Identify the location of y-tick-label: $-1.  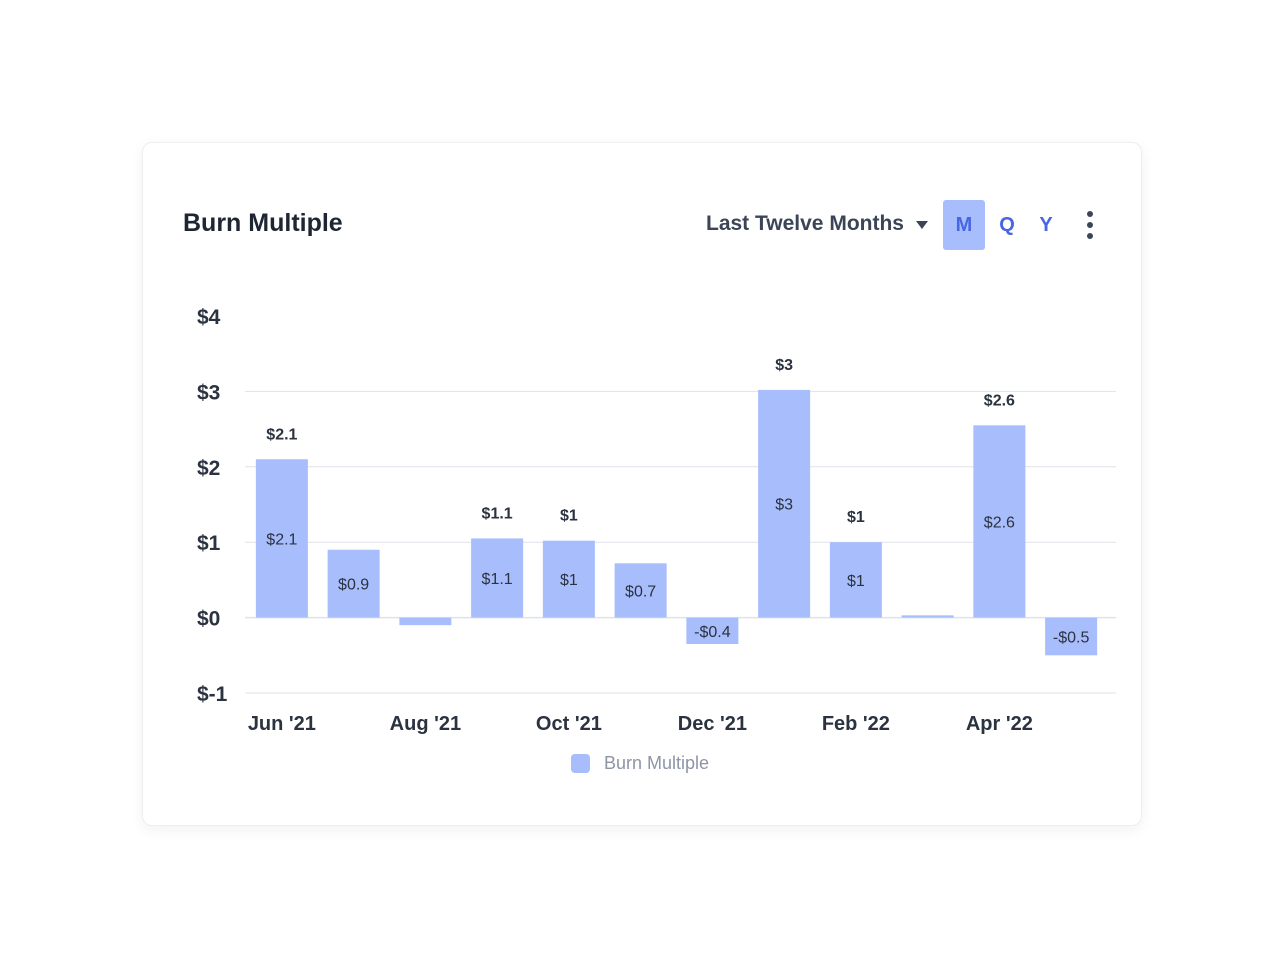
(212, 694).